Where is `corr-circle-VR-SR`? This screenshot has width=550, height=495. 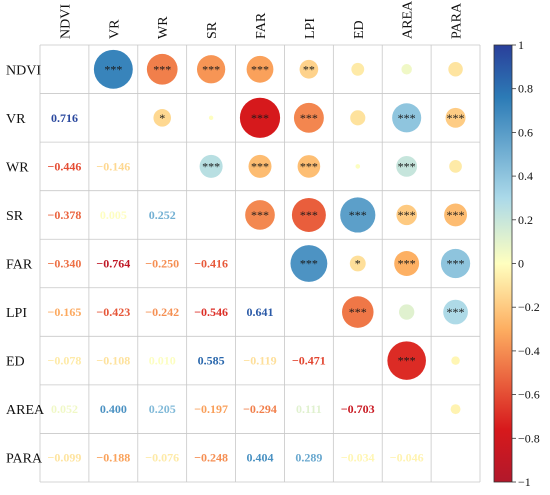 corr-circle-VR-SR is located at coordinates (211, 118).